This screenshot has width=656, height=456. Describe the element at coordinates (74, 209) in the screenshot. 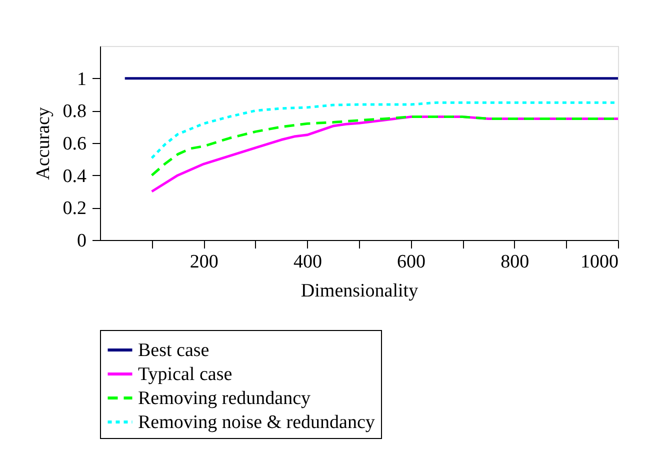

I see `y-tick-label: 0.2` at that location.